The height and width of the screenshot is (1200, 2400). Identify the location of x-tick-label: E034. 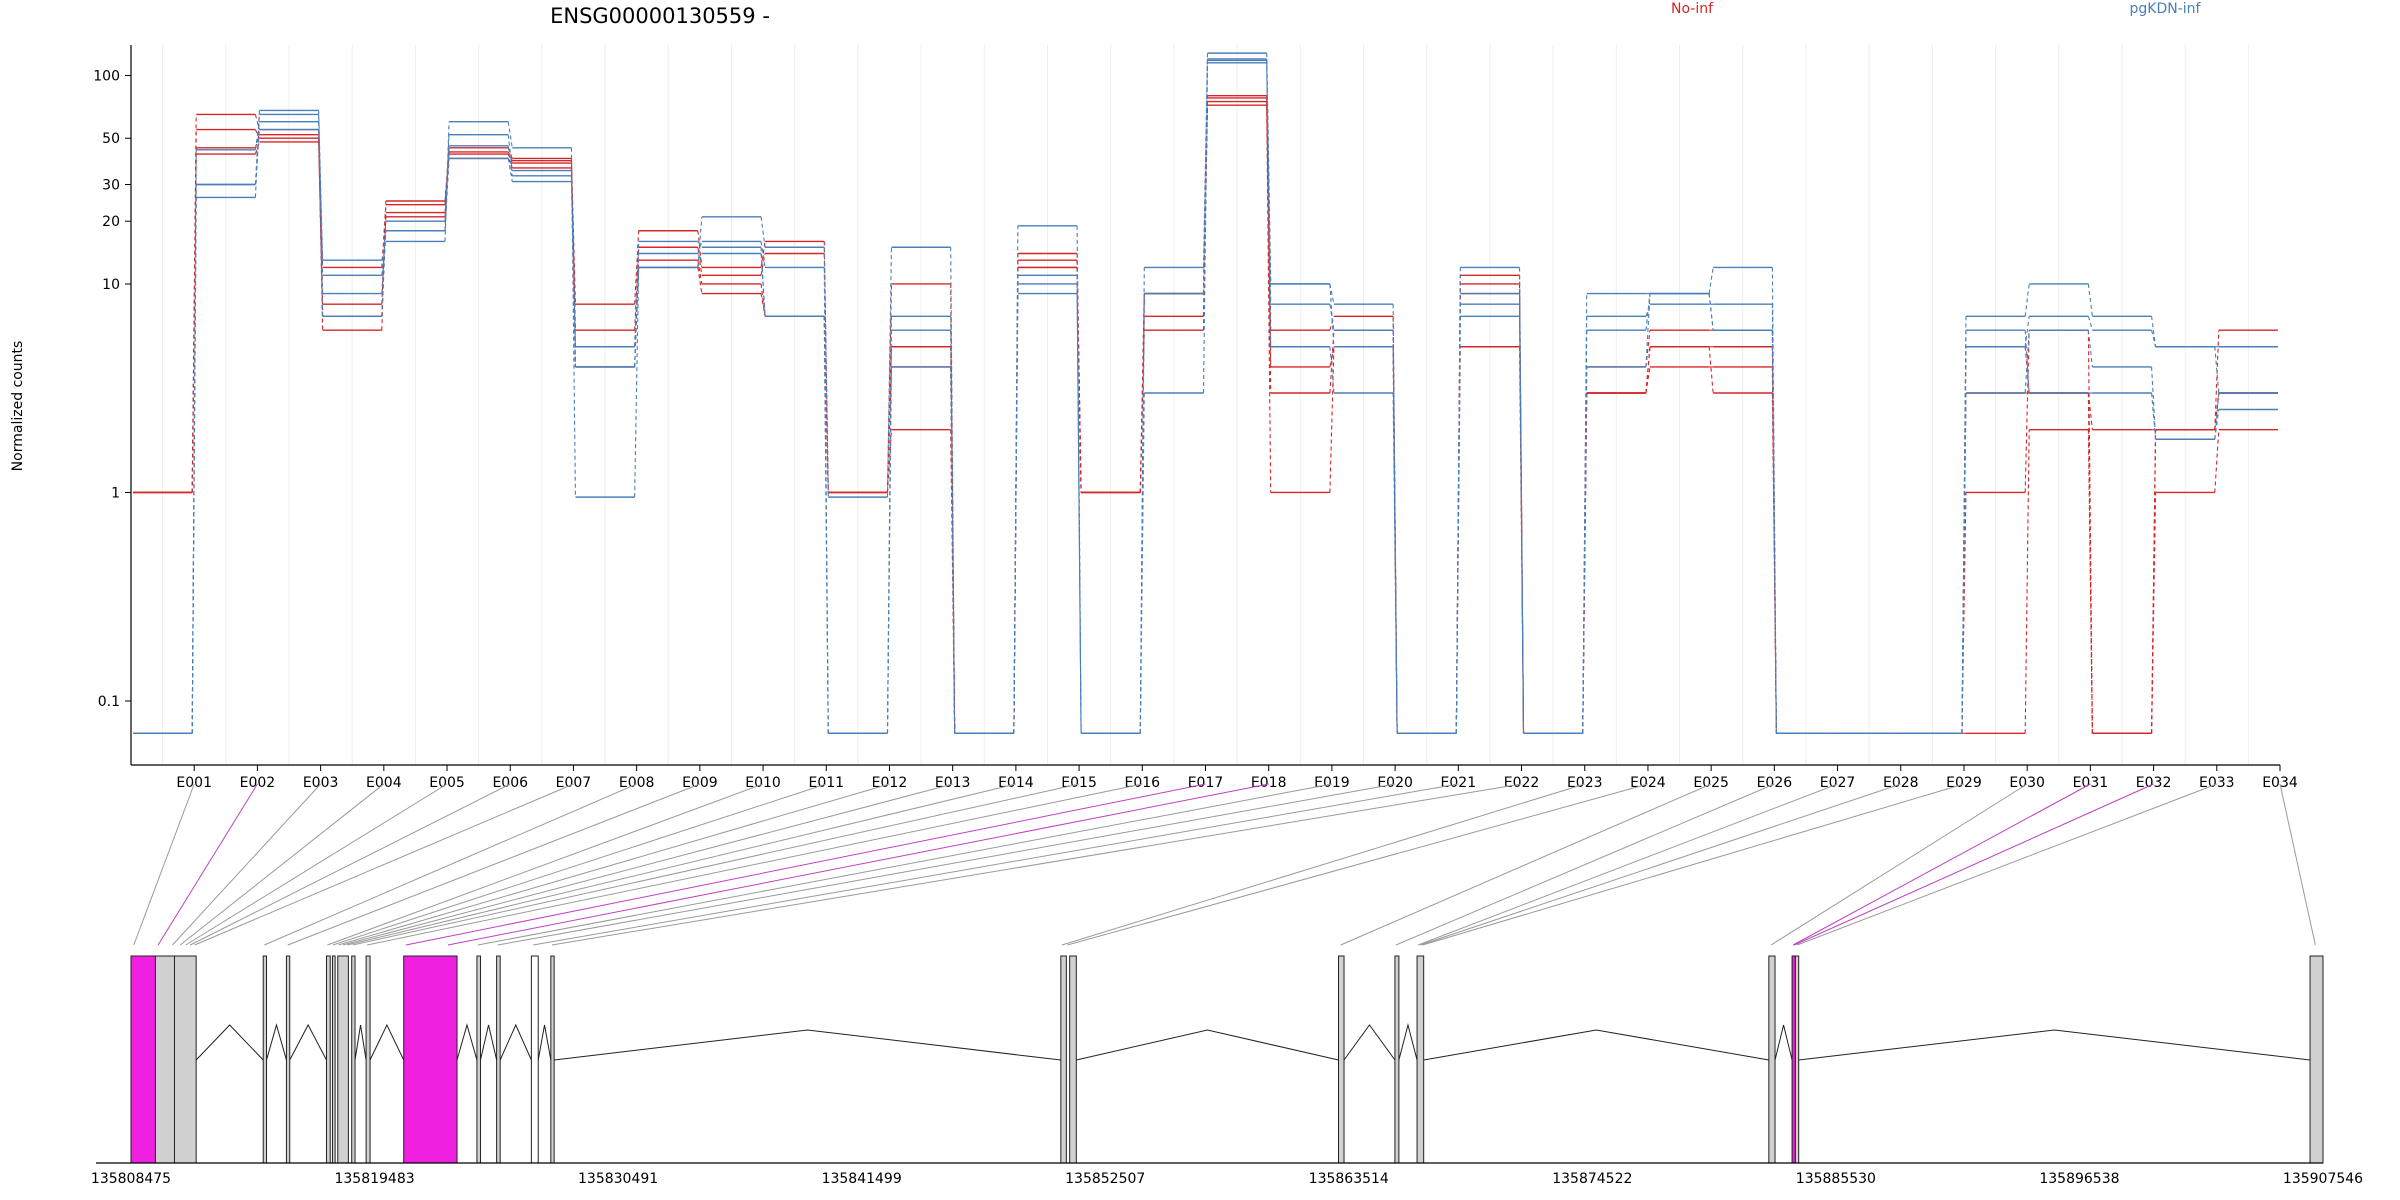
(2280, 783).